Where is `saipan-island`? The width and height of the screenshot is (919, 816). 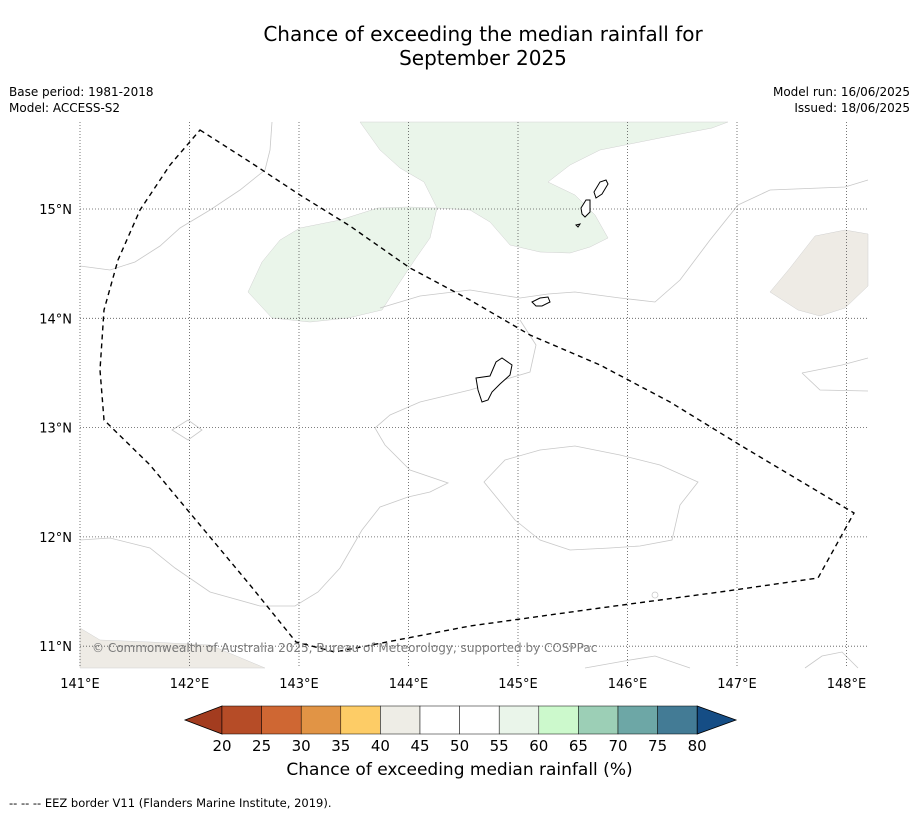 saipan-island is located at coordinates (601, 189).